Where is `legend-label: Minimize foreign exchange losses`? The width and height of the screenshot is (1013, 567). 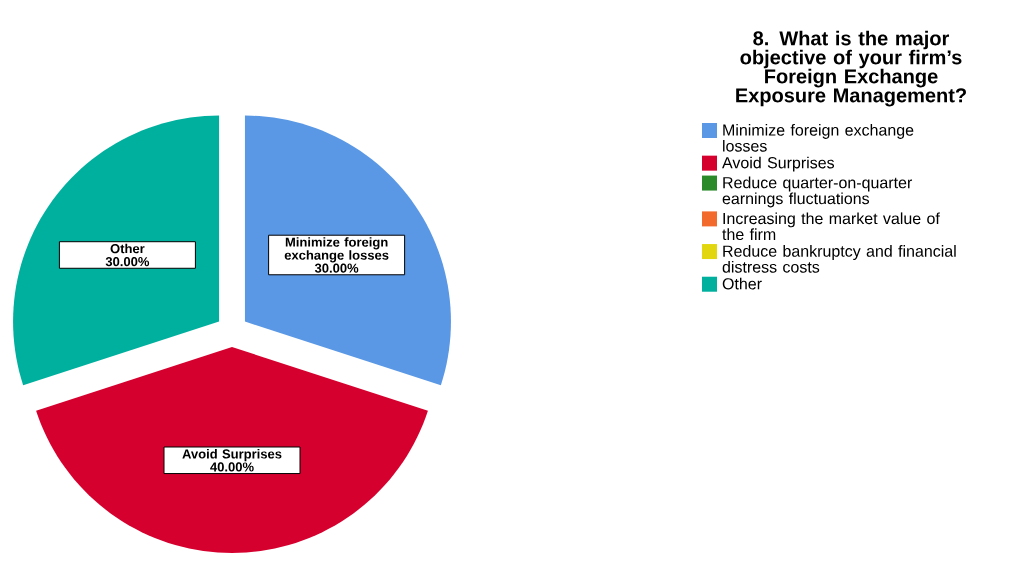 legend-label: Minimize foreign exchange losses is located at coordinates (818, 137).